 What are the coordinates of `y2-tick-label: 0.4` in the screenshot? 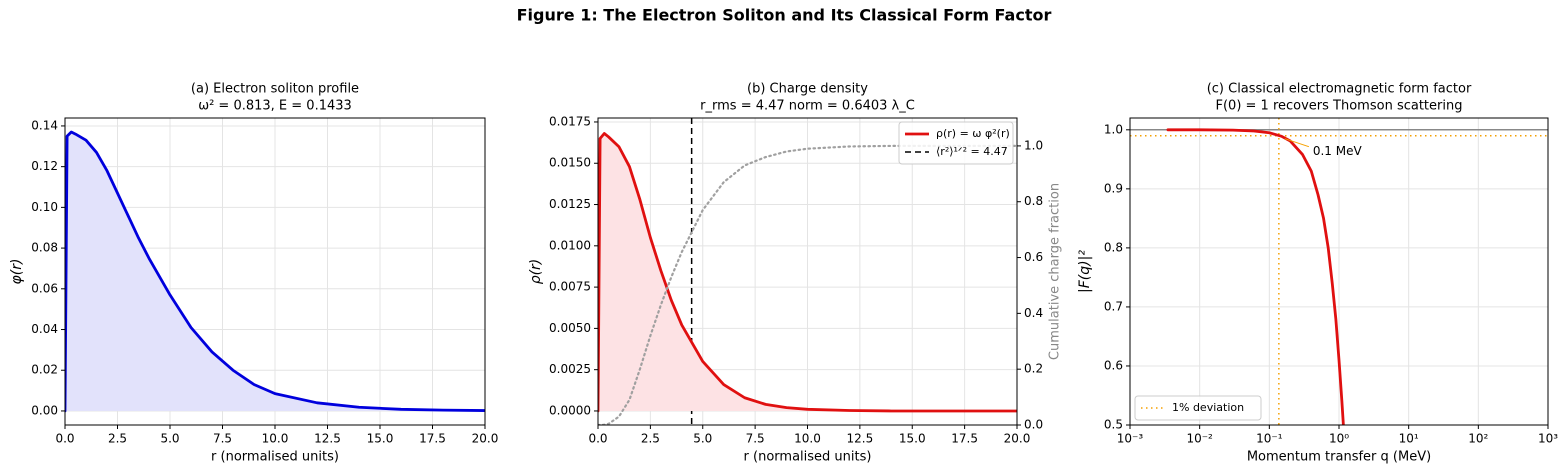 It's located at (1033, 313).